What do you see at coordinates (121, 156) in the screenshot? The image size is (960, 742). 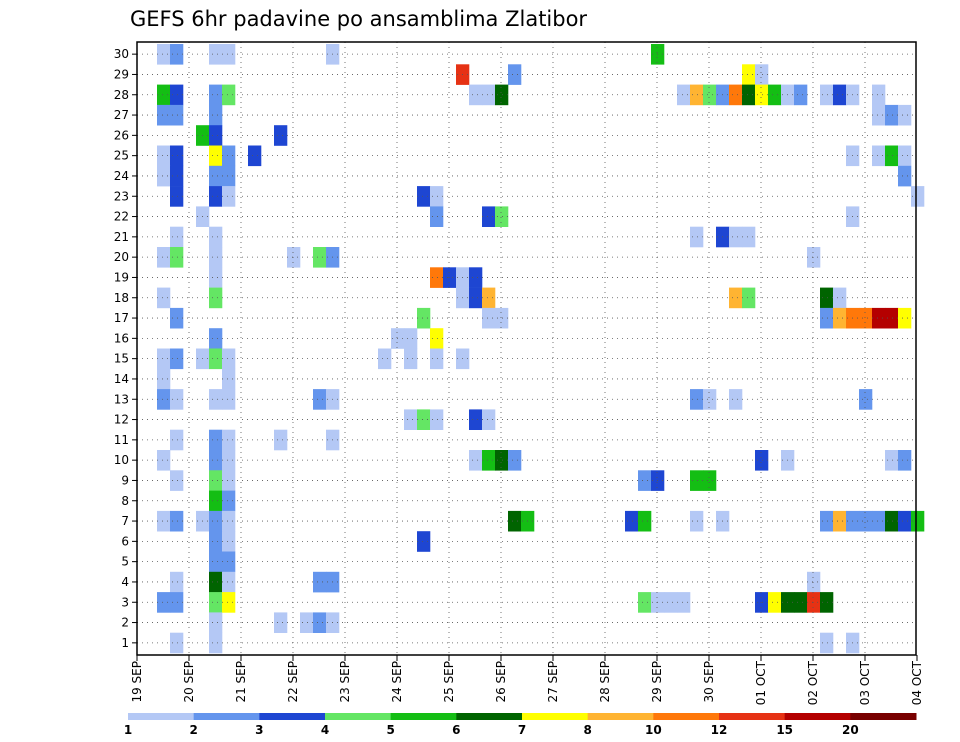 I see `y-tick-label: 25` at bounding box center [121, 156].